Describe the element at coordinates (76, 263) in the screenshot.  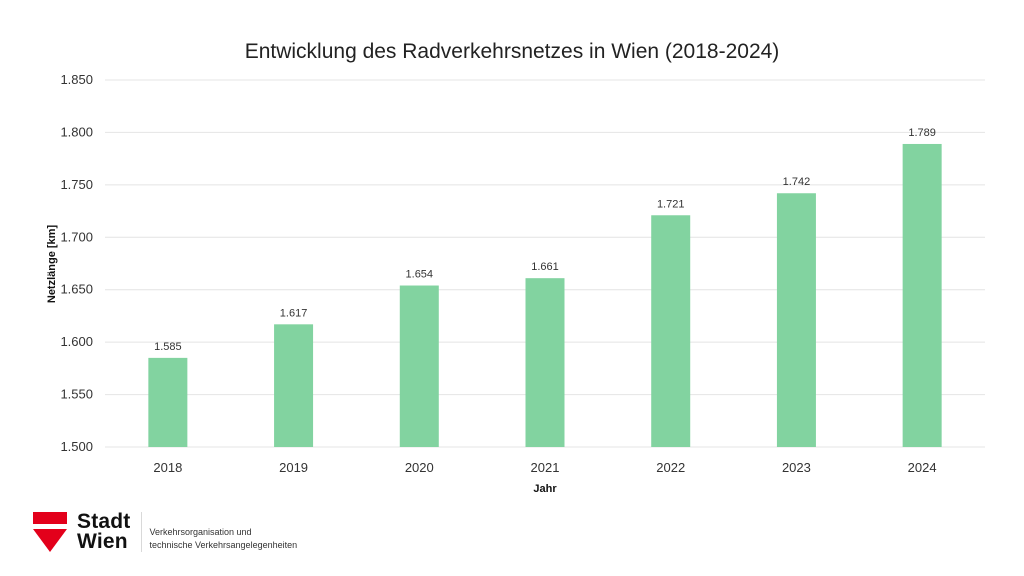
I see `y-axis-ticks: 1.500 1.550 1.600 1.650 1.700 1.750 1.800 1.850` at that location.